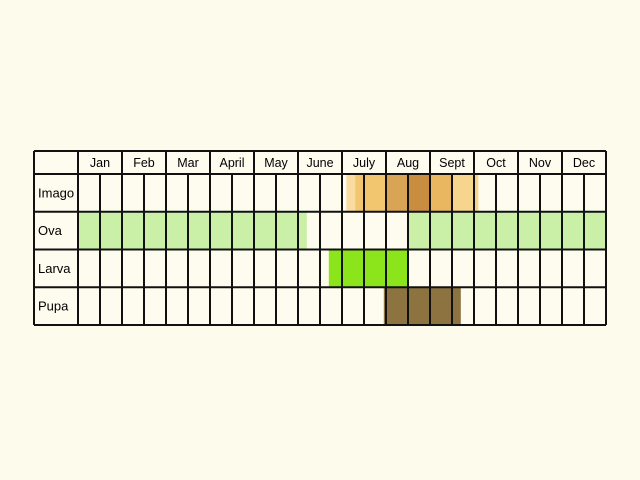 The width and height of the screenshot is (640, 480). Describe the element at coordinates (540, 163) in the screenshot. I see `month-label: Nov` at that location.